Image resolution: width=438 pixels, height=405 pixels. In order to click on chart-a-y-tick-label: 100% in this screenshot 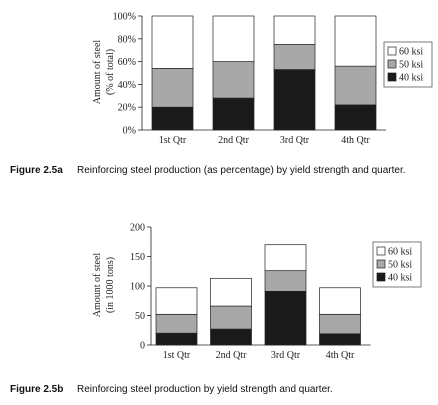, I will do `click(124, 17)`.